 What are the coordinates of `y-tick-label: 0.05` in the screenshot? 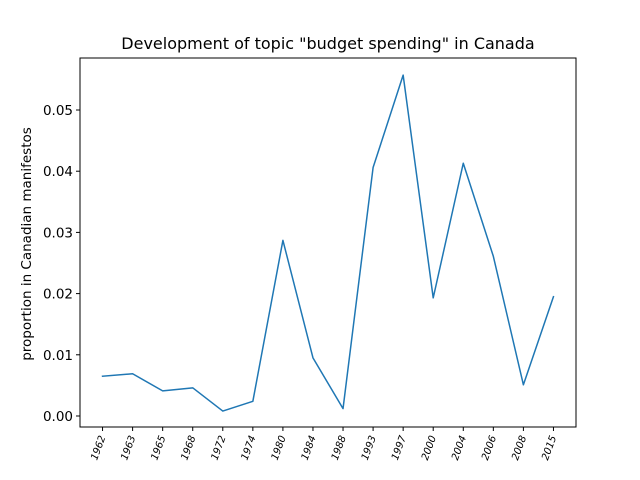 It's located at (58, 111).